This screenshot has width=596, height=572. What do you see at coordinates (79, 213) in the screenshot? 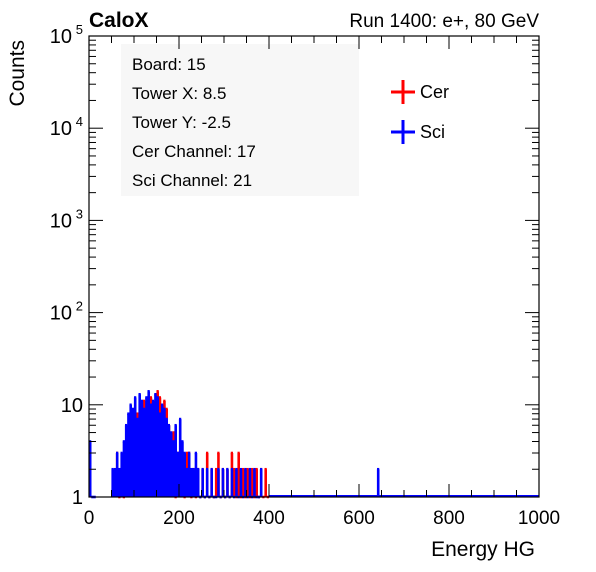
I see `y-tick-exponent: 3` at bounding box center [79, 213].